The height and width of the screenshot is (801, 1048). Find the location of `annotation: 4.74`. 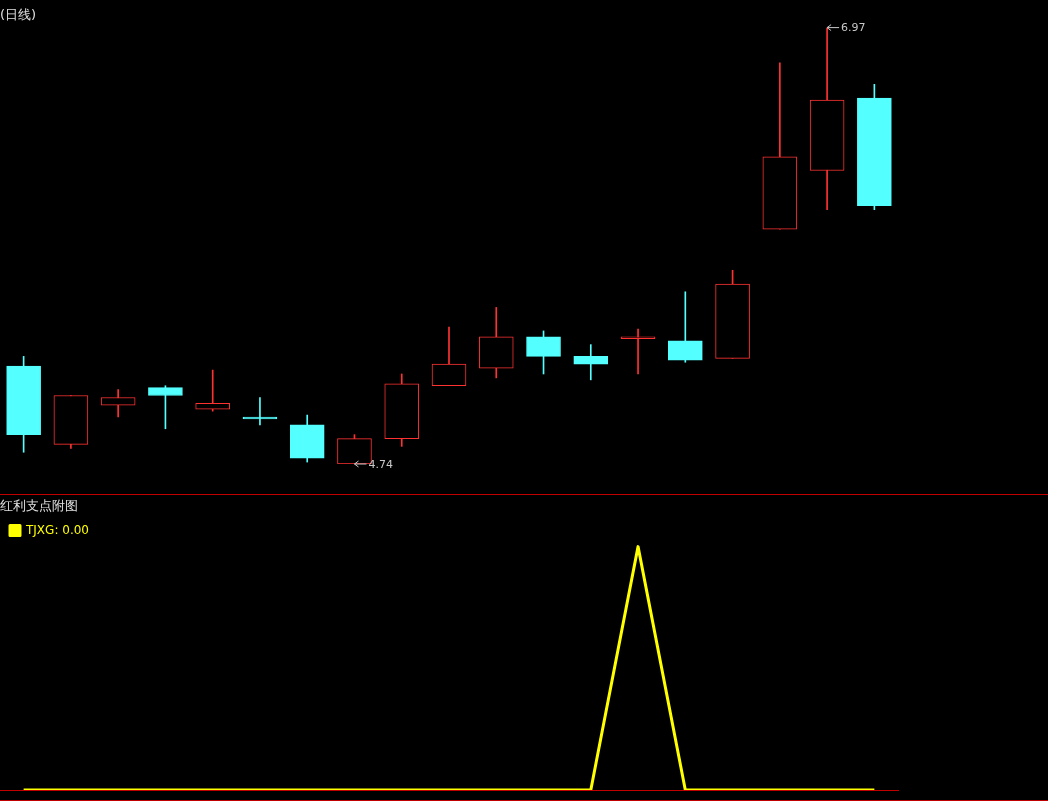

annotation: 4.74 is located at coordinates (380, 464).